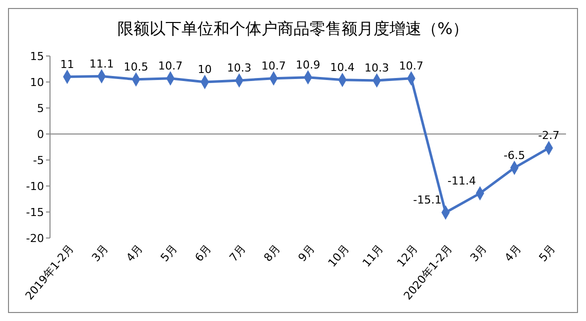  Describe the element at coordinates (67, 64) in the screenshot. I see `data-label: 11` at that location.